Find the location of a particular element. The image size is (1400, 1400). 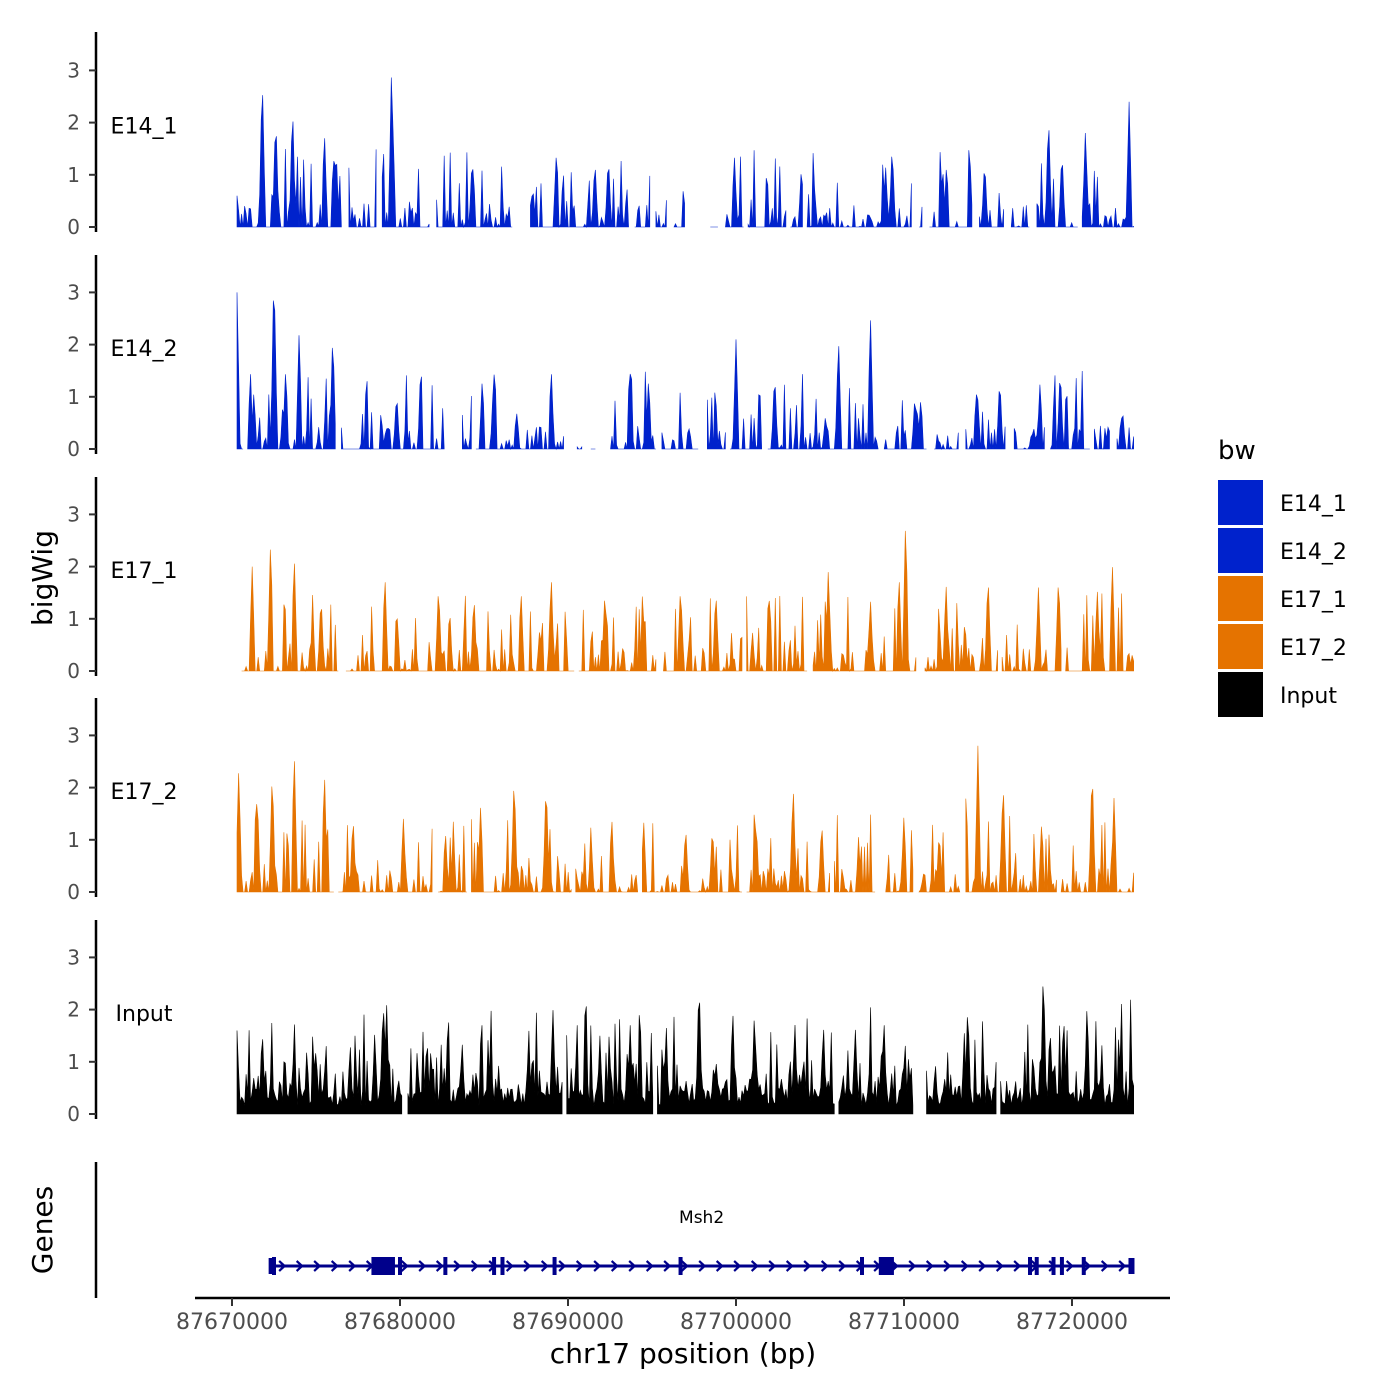

genes-panel: Genes Msh2 is located at coordinates (580, 1230).